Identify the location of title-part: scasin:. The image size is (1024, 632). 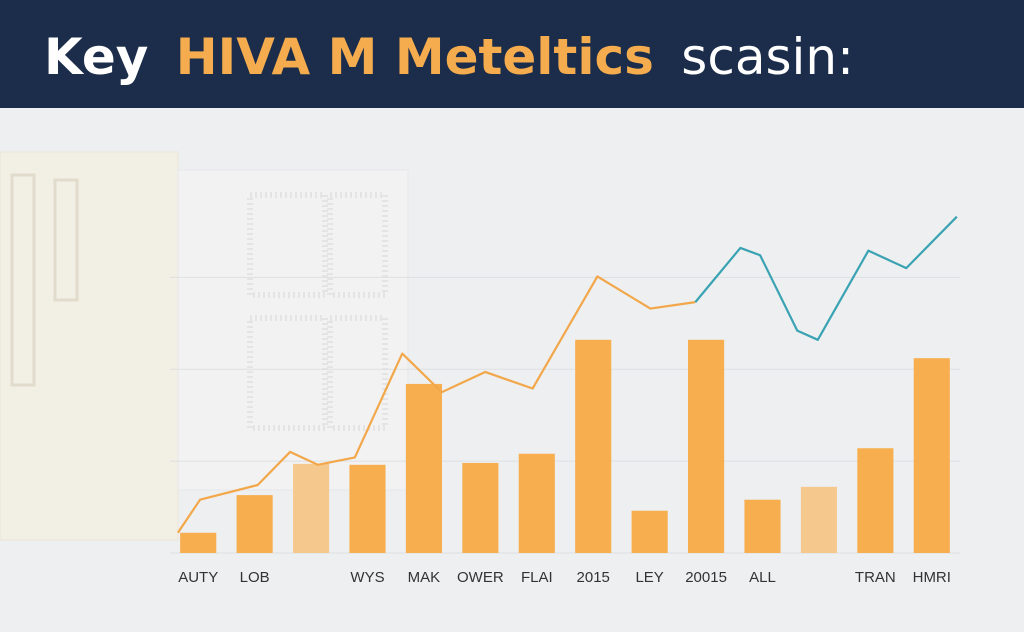
(767, 57).